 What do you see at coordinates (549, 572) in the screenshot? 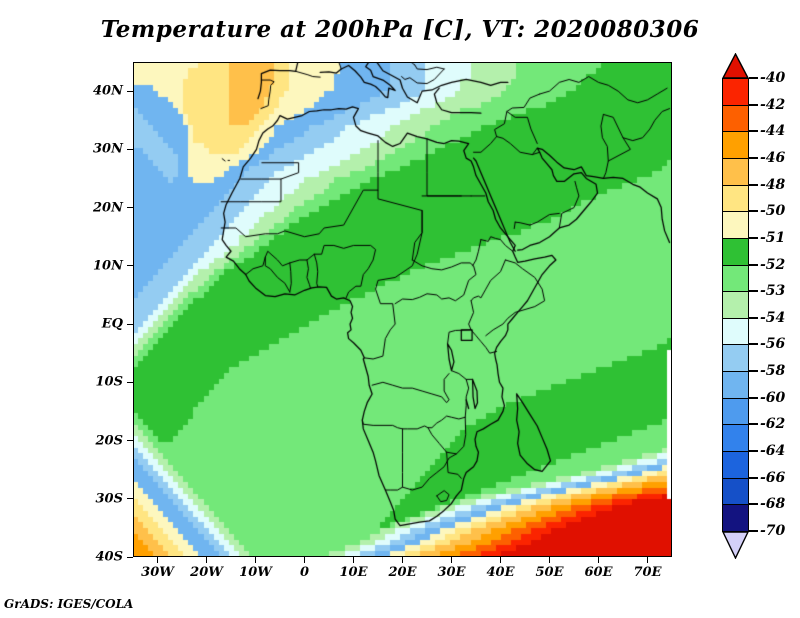
I see `x-tick-label: 50E` at bounding box center [549, 572].